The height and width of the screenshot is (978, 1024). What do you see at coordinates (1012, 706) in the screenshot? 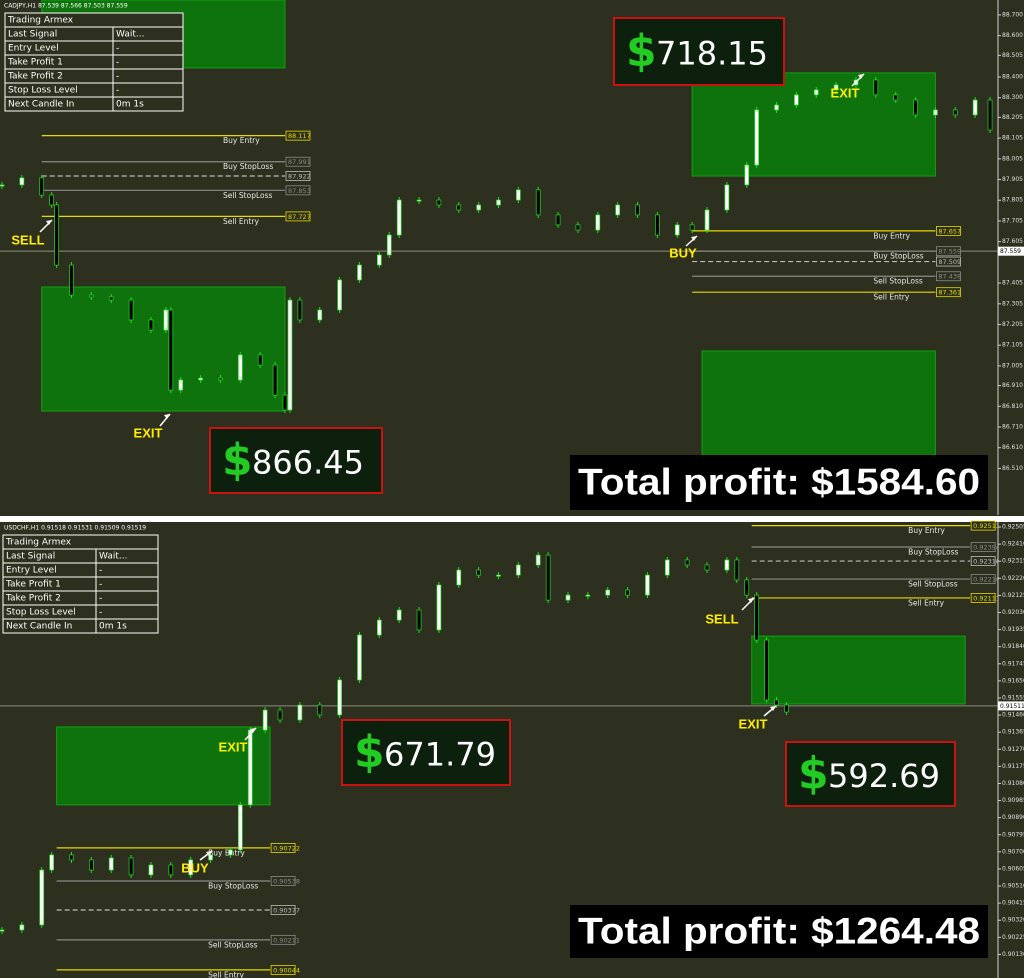
I see `current-price-label: 0.91511` at bounding box center [1012, 706].